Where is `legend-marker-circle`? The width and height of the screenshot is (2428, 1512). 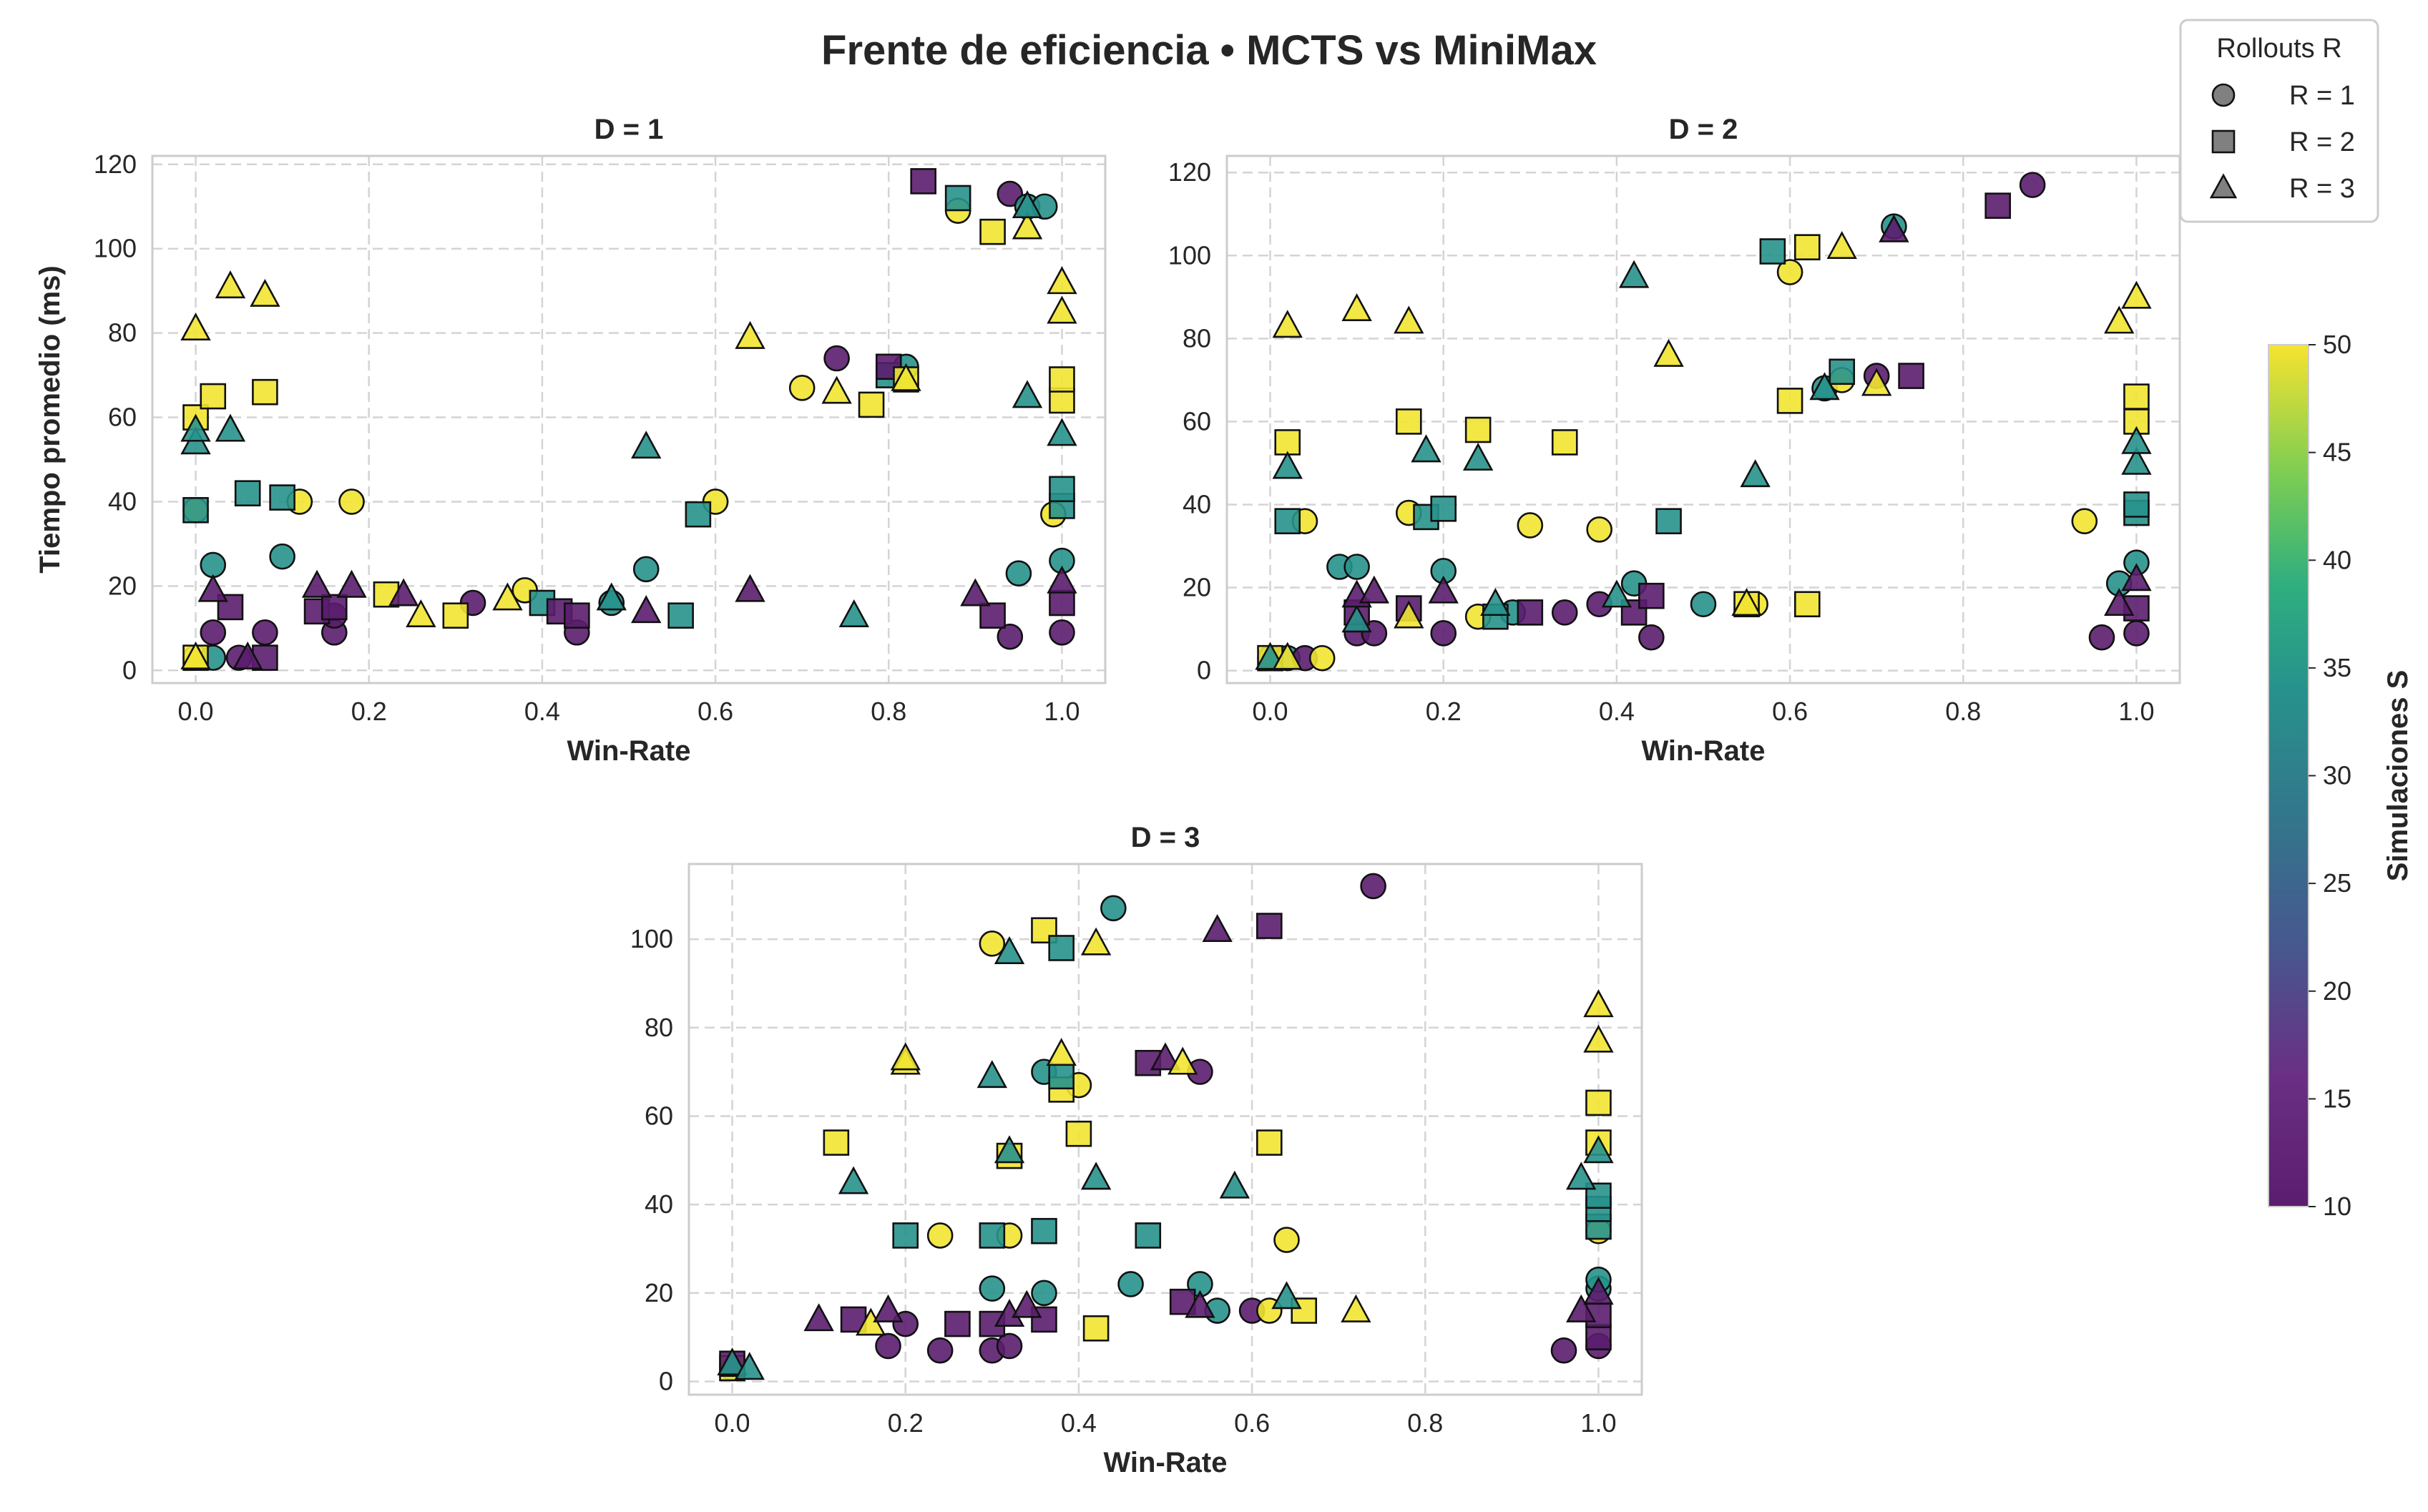
legend-marker-circle is located at coordinates (2223, 95).